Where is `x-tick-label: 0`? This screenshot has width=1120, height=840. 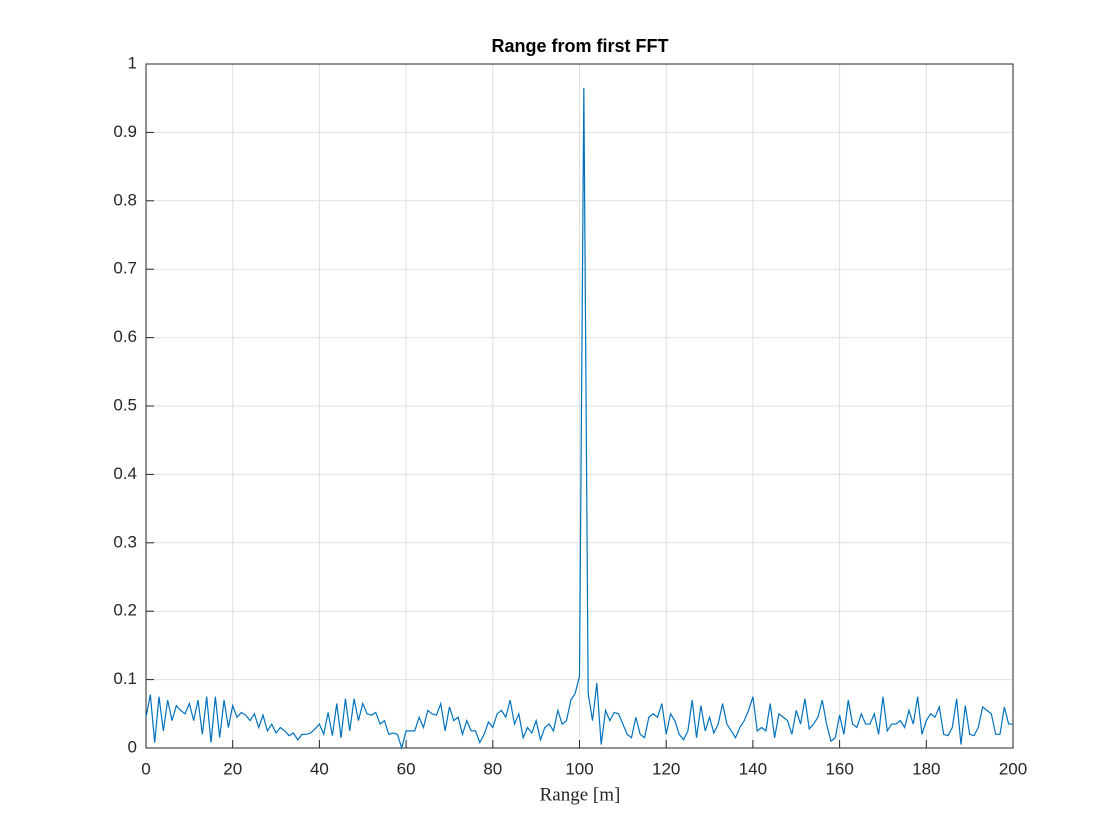 x-tick-label: 0 is located at coordinates (145, 768).